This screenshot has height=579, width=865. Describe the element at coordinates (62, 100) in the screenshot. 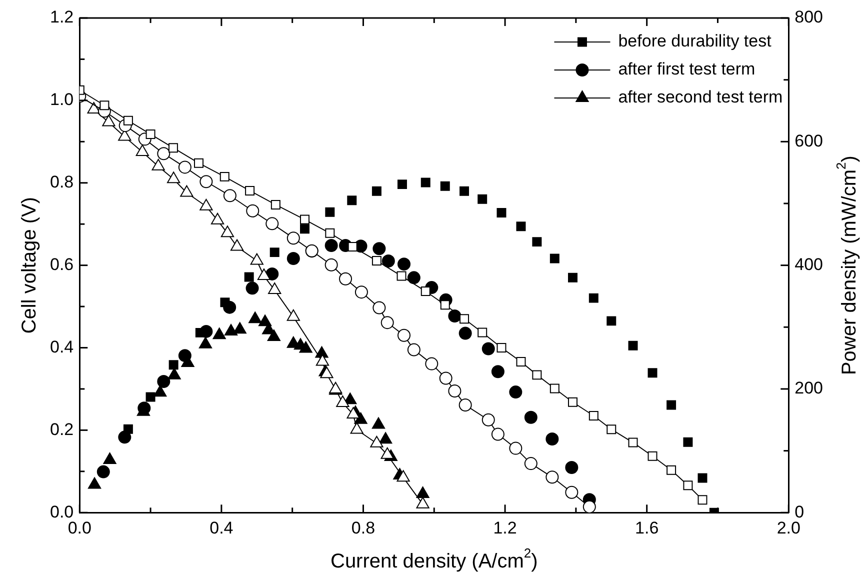

I see `y-tick-label: 1.0` at that location.